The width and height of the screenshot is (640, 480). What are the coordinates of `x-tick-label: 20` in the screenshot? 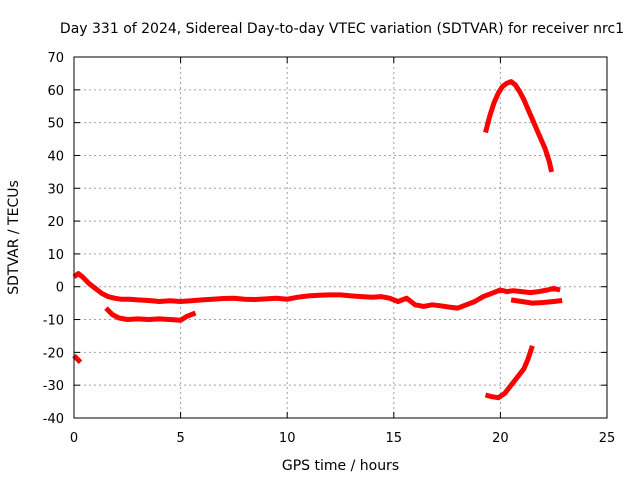 It's located at (500, 438).